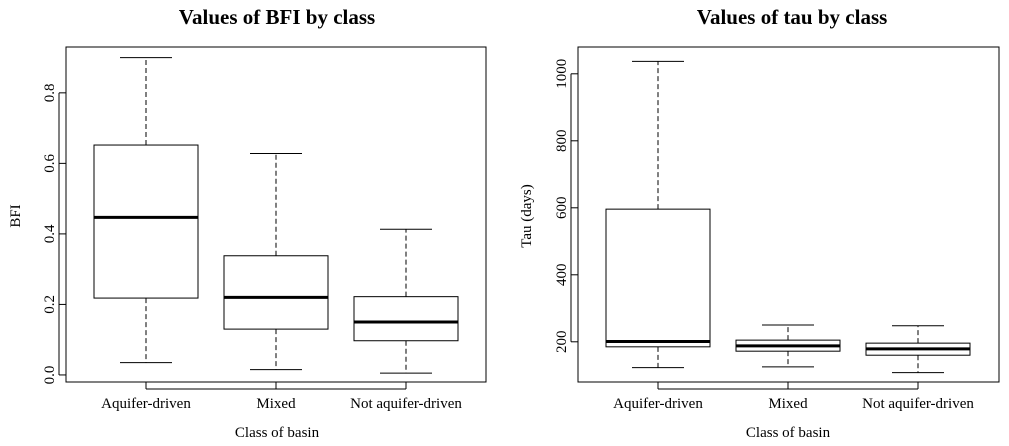 The height and width of the screenshot is (446, 1009). I want to click on tau-x-tick-label-mixed: Mixed, so click(788, 404).